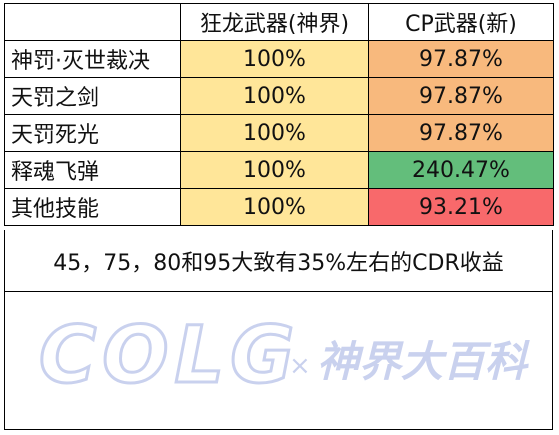  I want to click on table-row: 天罚死光 100% 97.87%, so click(279, 133).